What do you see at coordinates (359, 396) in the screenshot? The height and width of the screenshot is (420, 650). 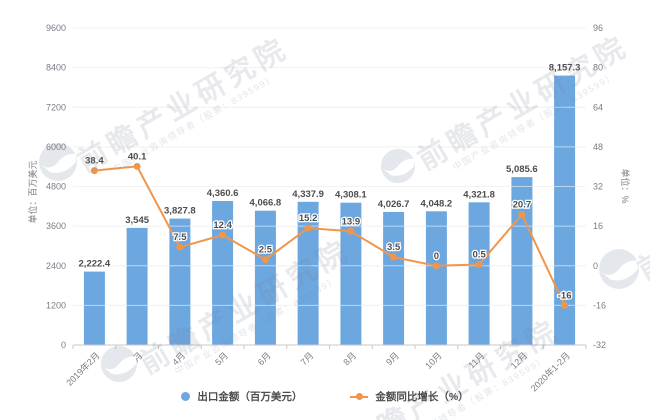 I see `legend-marker-line-series` at bounding box center [359, 396].